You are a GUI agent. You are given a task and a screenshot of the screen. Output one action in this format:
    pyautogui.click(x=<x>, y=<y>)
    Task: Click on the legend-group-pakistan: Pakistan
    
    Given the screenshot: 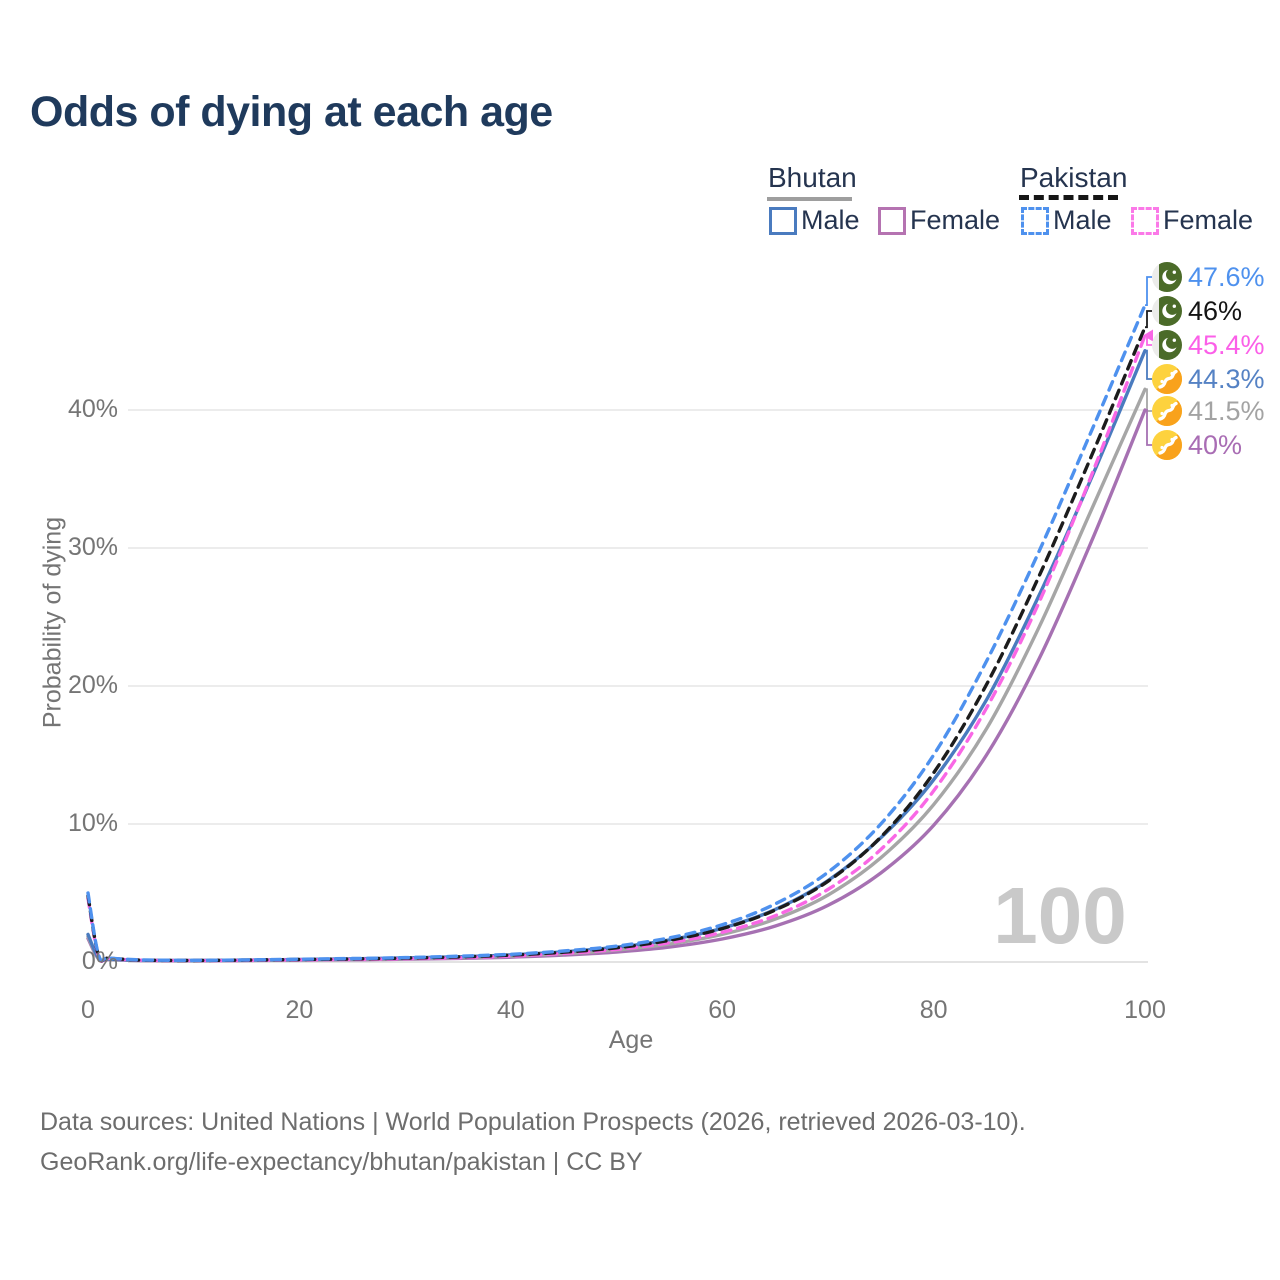 What is the action you would take?
    pyautogui.click(x=1074, y=177)
    